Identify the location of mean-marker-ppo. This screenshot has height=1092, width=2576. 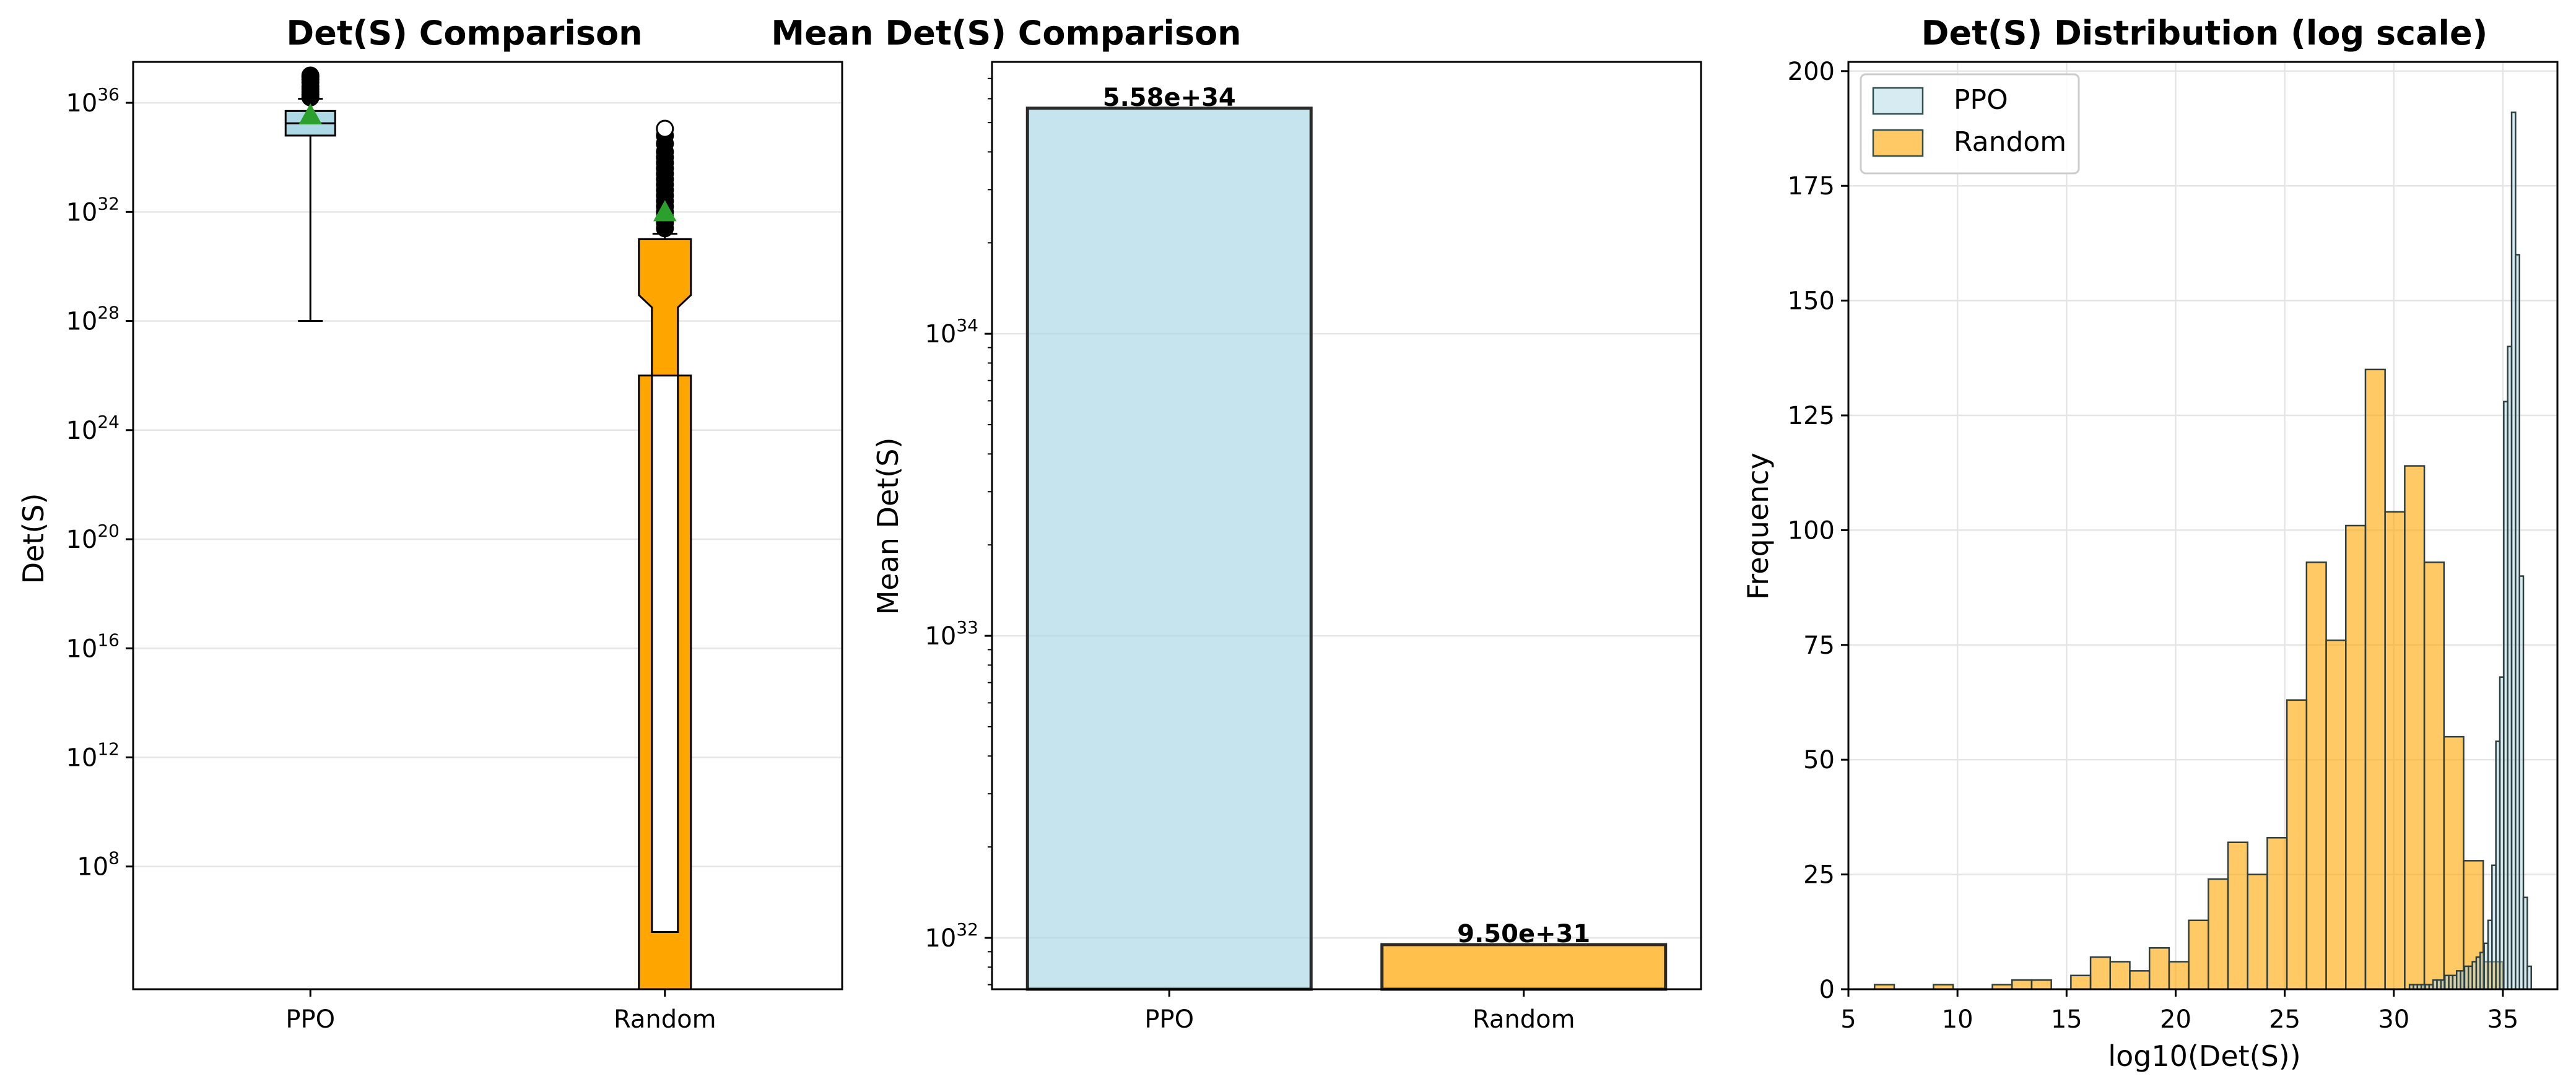
(310, 113).